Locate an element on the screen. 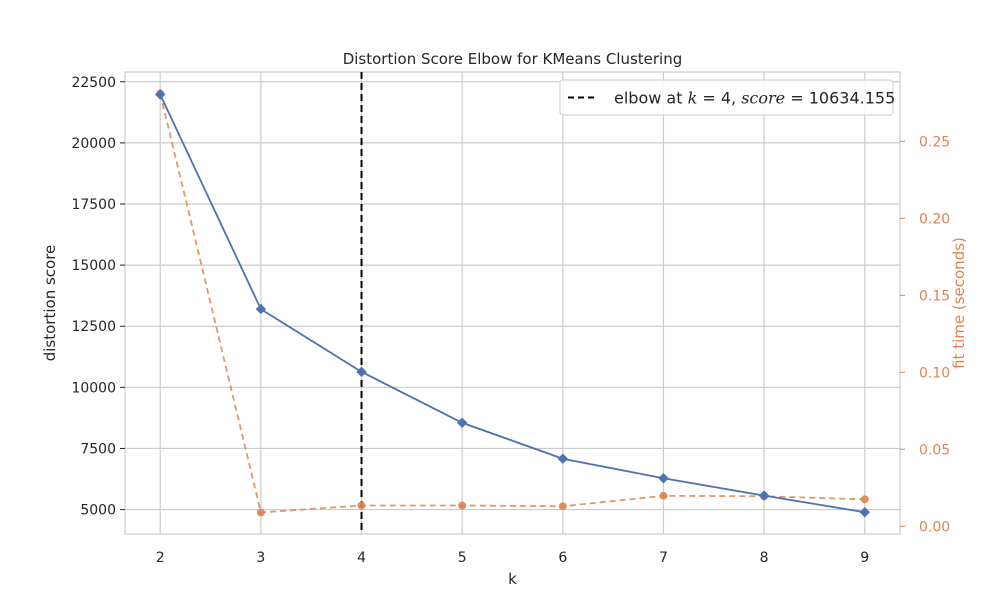  x-tick-label: 3 is located at coordinates (260, 558).